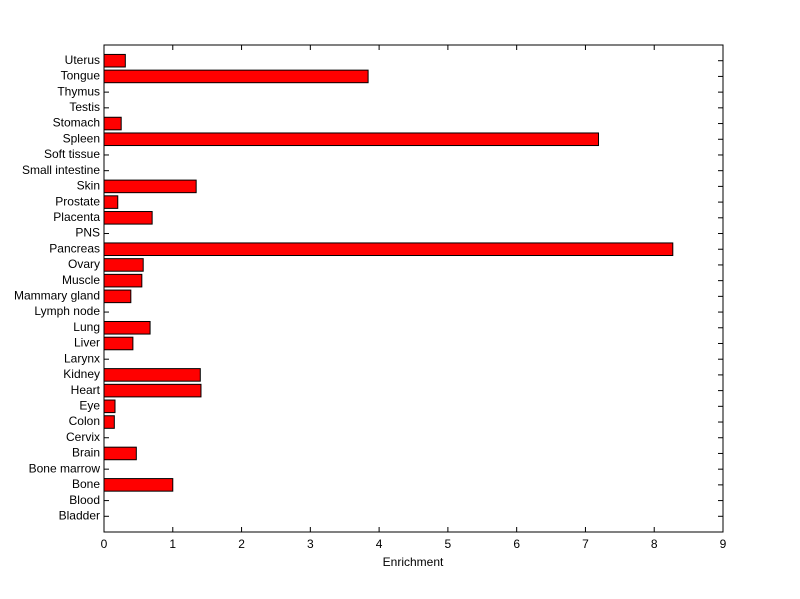  I want to click on x-tick-label: 4, so click(379, 544).